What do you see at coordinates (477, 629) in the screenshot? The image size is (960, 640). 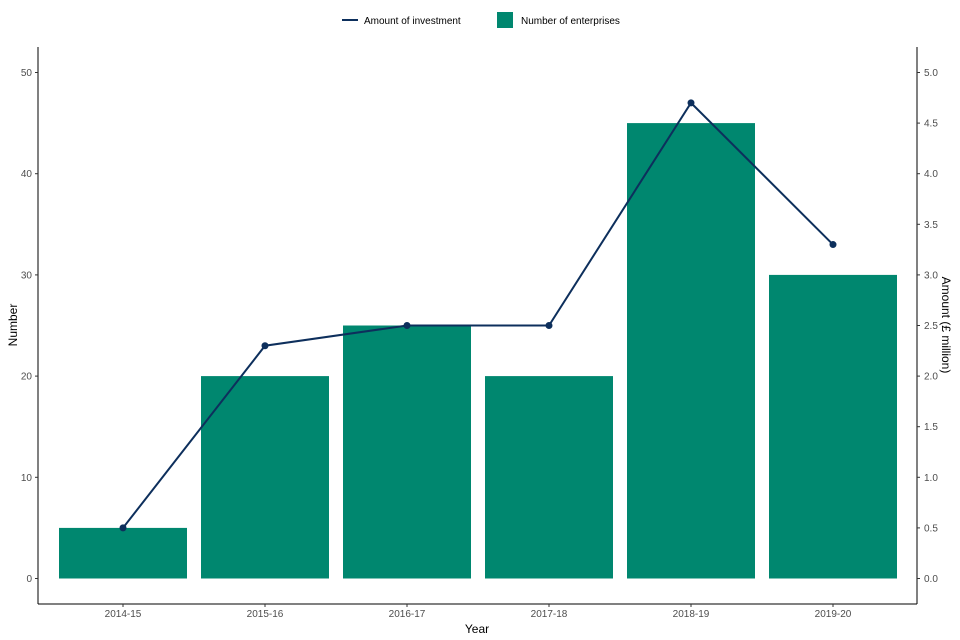 I see `x-axis-title: Year` at bounding box center [477, 629].